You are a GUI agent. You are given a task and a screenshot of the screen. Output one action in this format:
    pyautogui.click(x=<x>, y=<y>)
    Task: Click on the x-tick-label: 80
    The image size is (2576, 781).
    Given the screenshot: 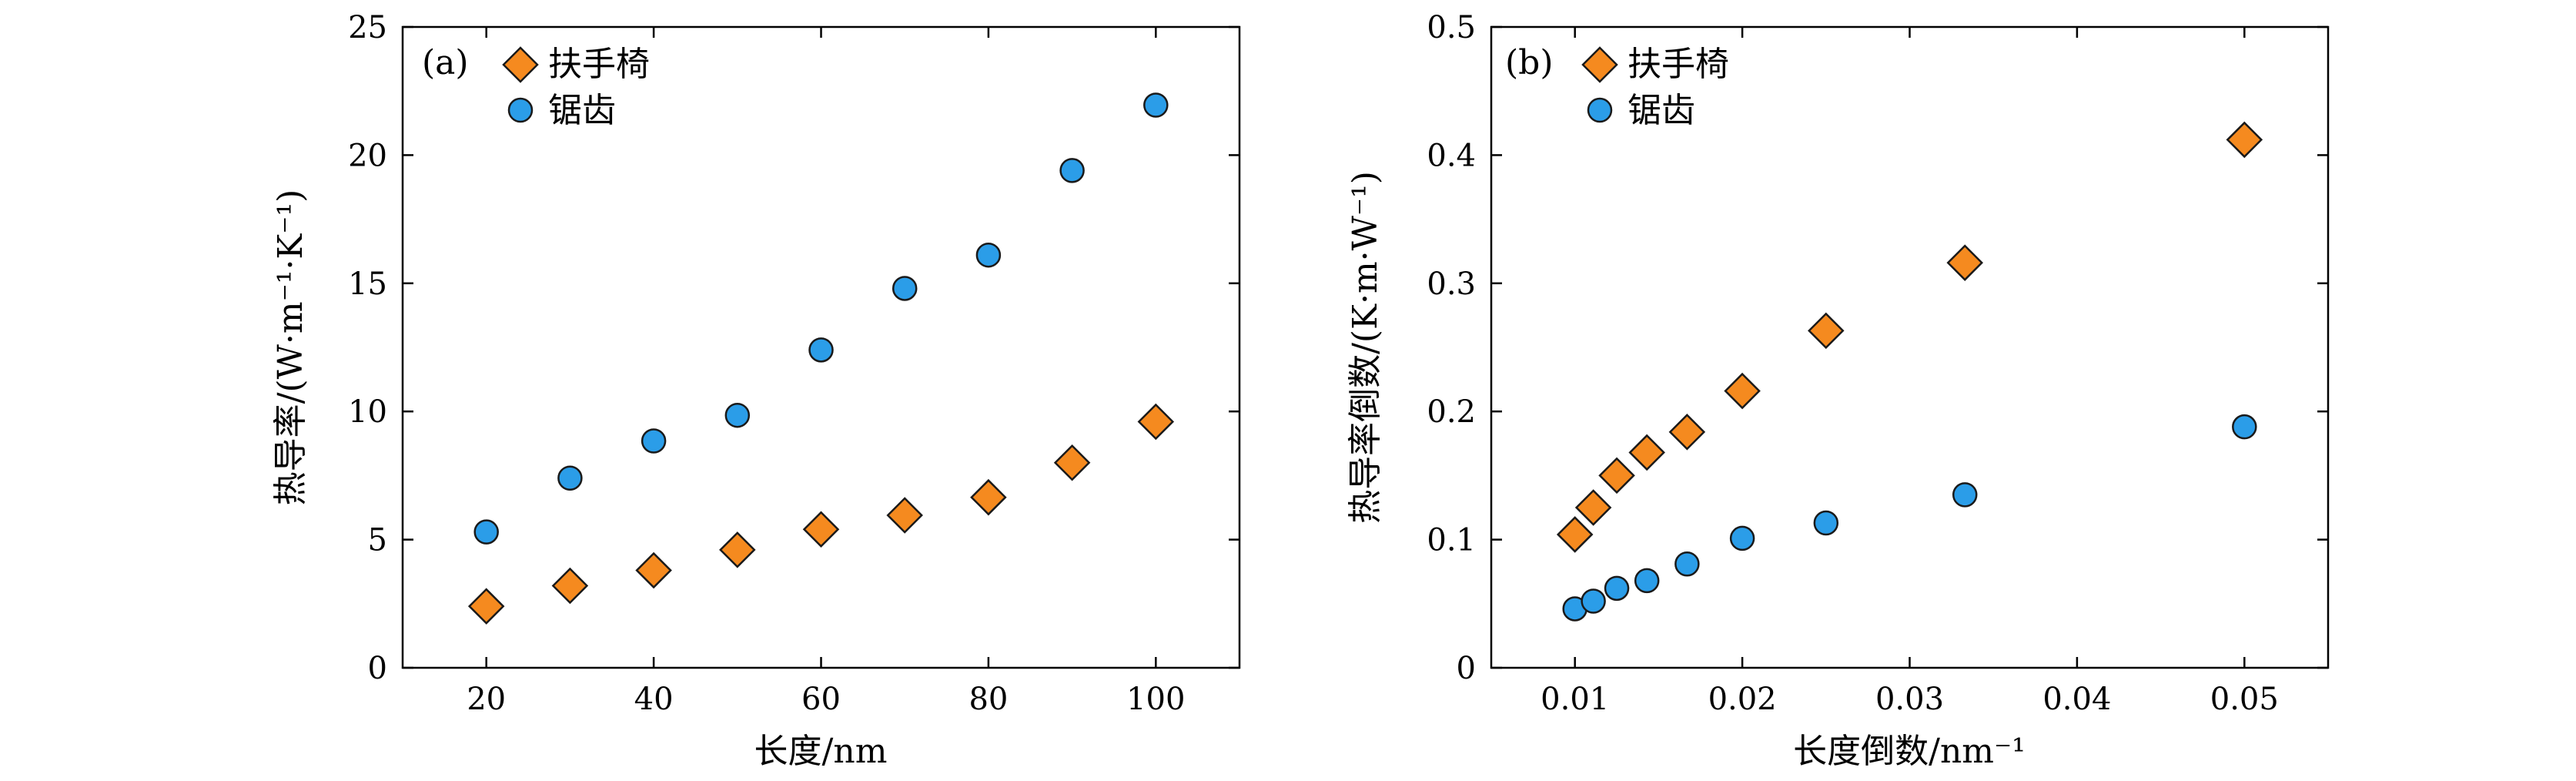 What is the action you would take?
    pyautogui.click(x=989, y=700)
    